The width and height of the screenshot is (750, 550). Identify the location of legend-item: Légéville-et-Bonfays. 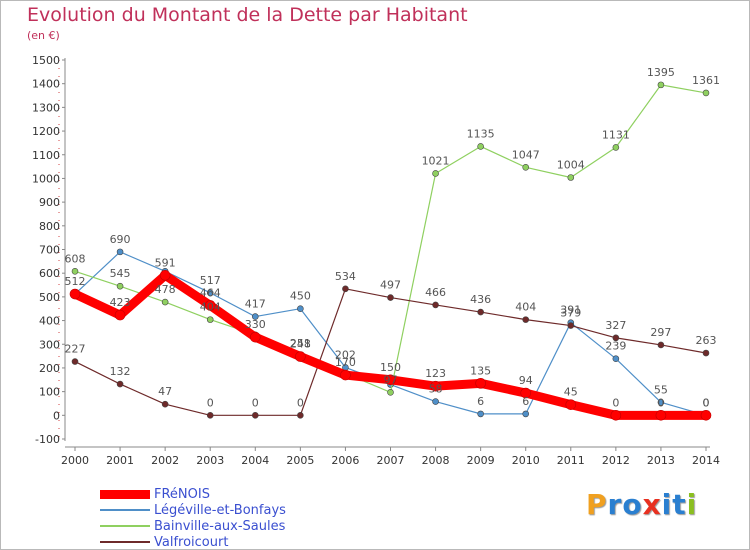
(193, 510).